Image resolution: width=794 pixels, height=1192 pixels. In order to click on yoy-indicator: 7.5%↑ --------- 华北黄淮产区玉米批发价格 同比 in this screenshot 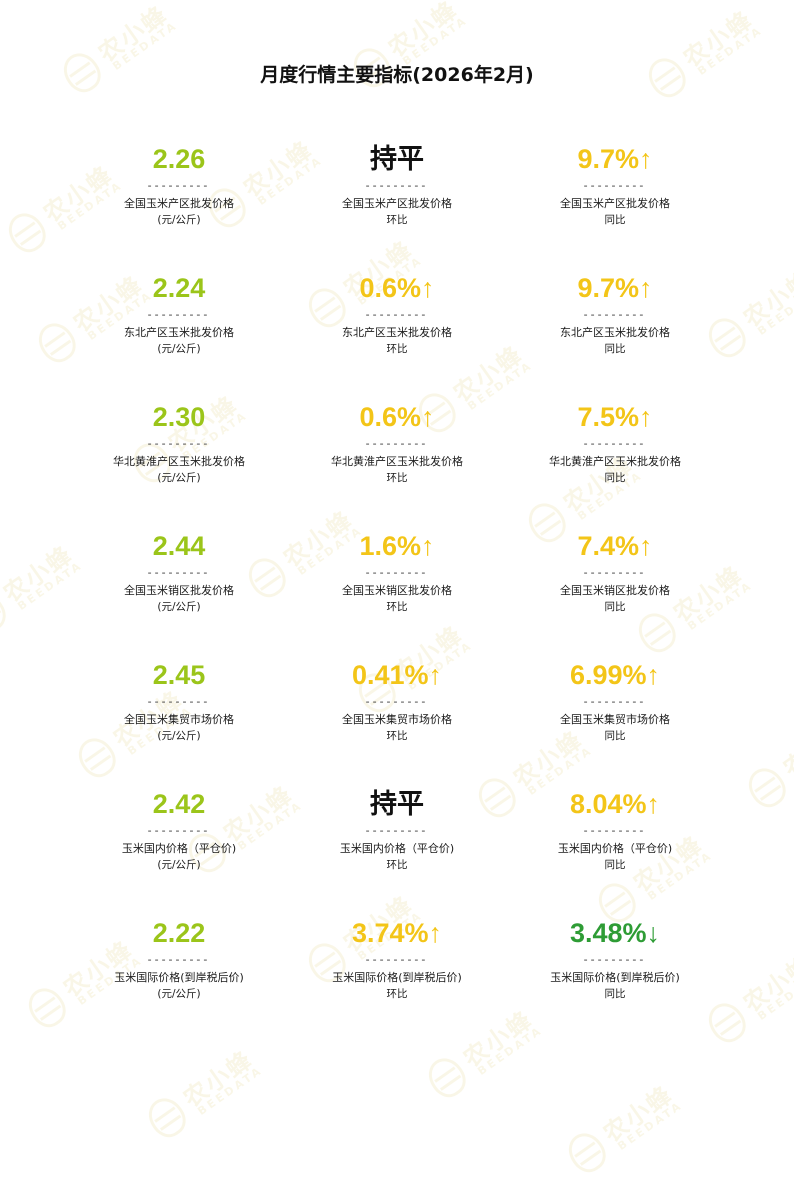, I will do `click(615, 464)`.